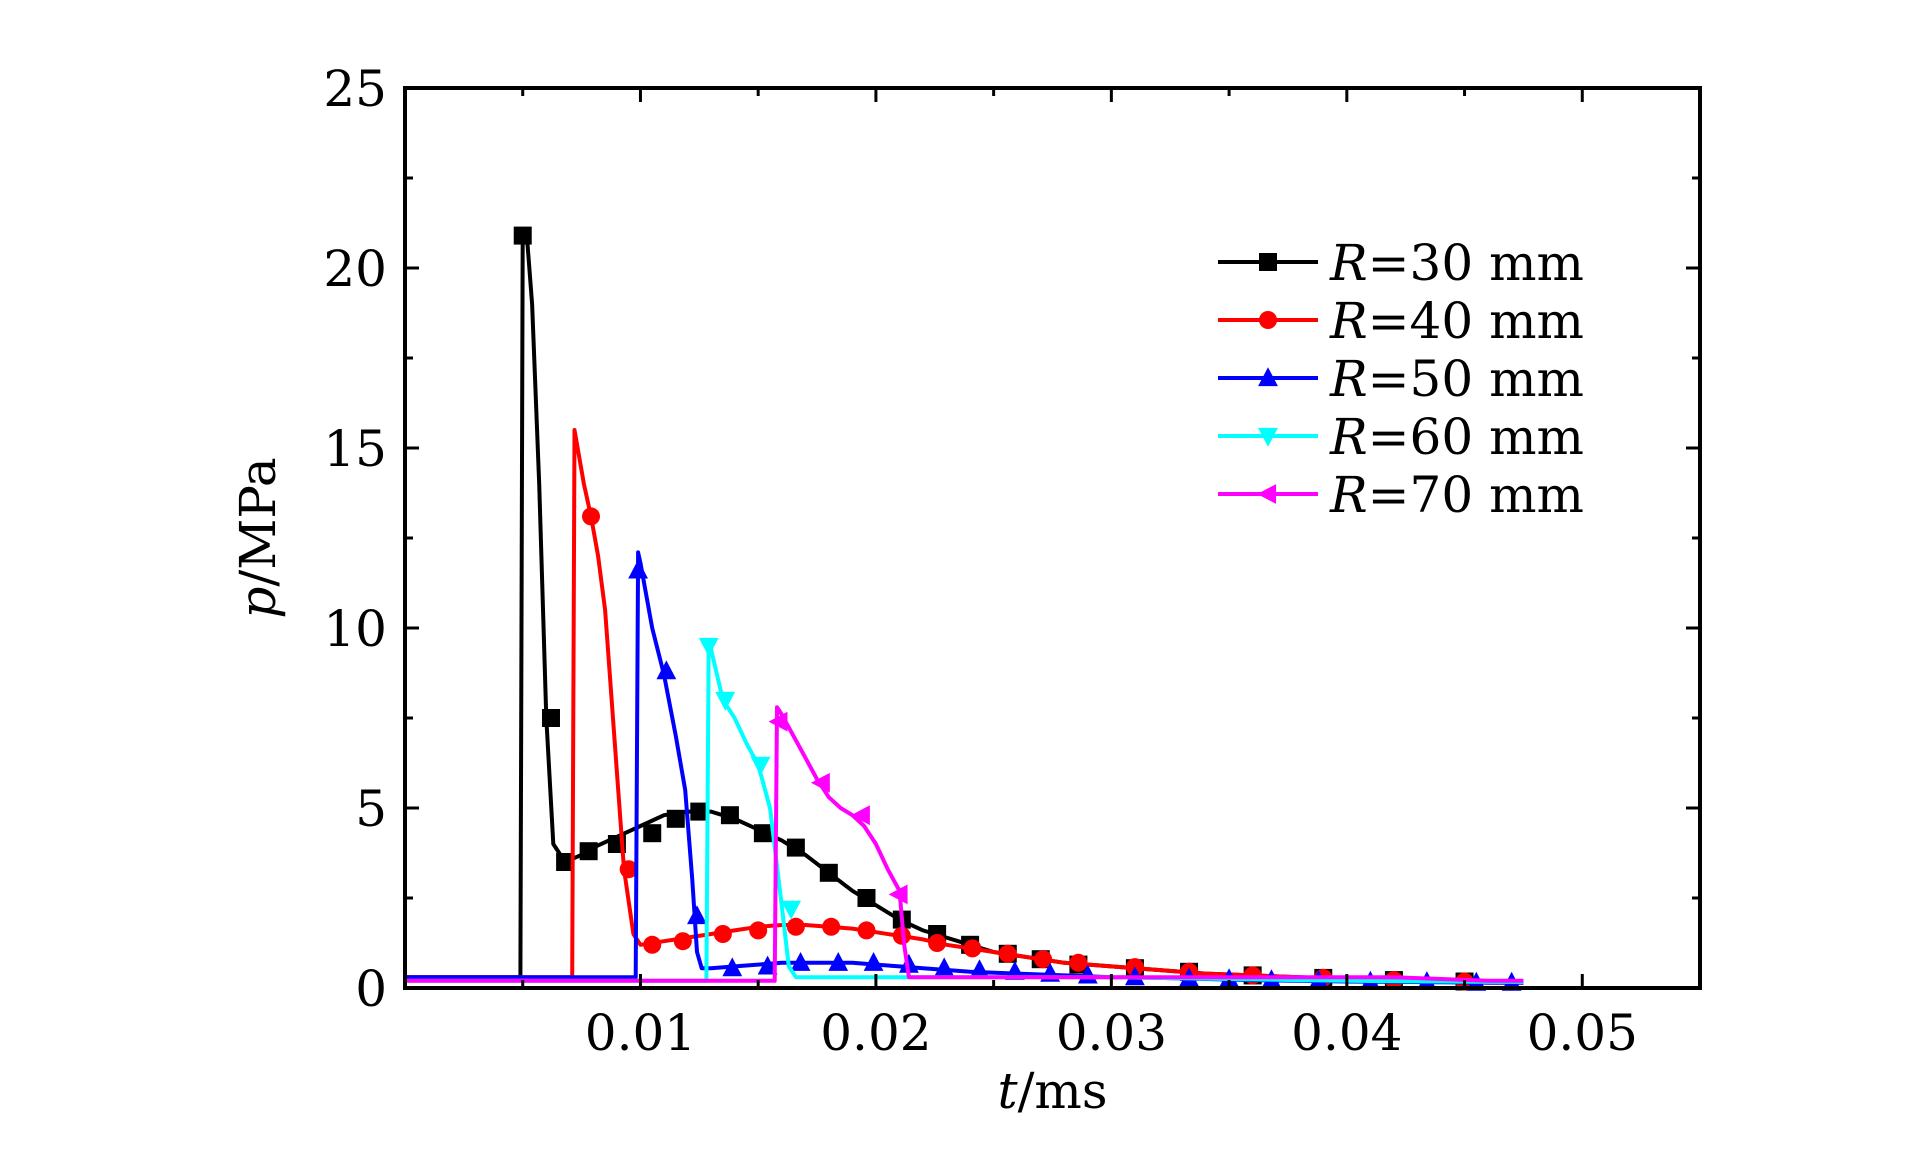 This screenshot has height=1169, width=1923. I want to click on x-axis-variable: t, so click(1007, 1091).